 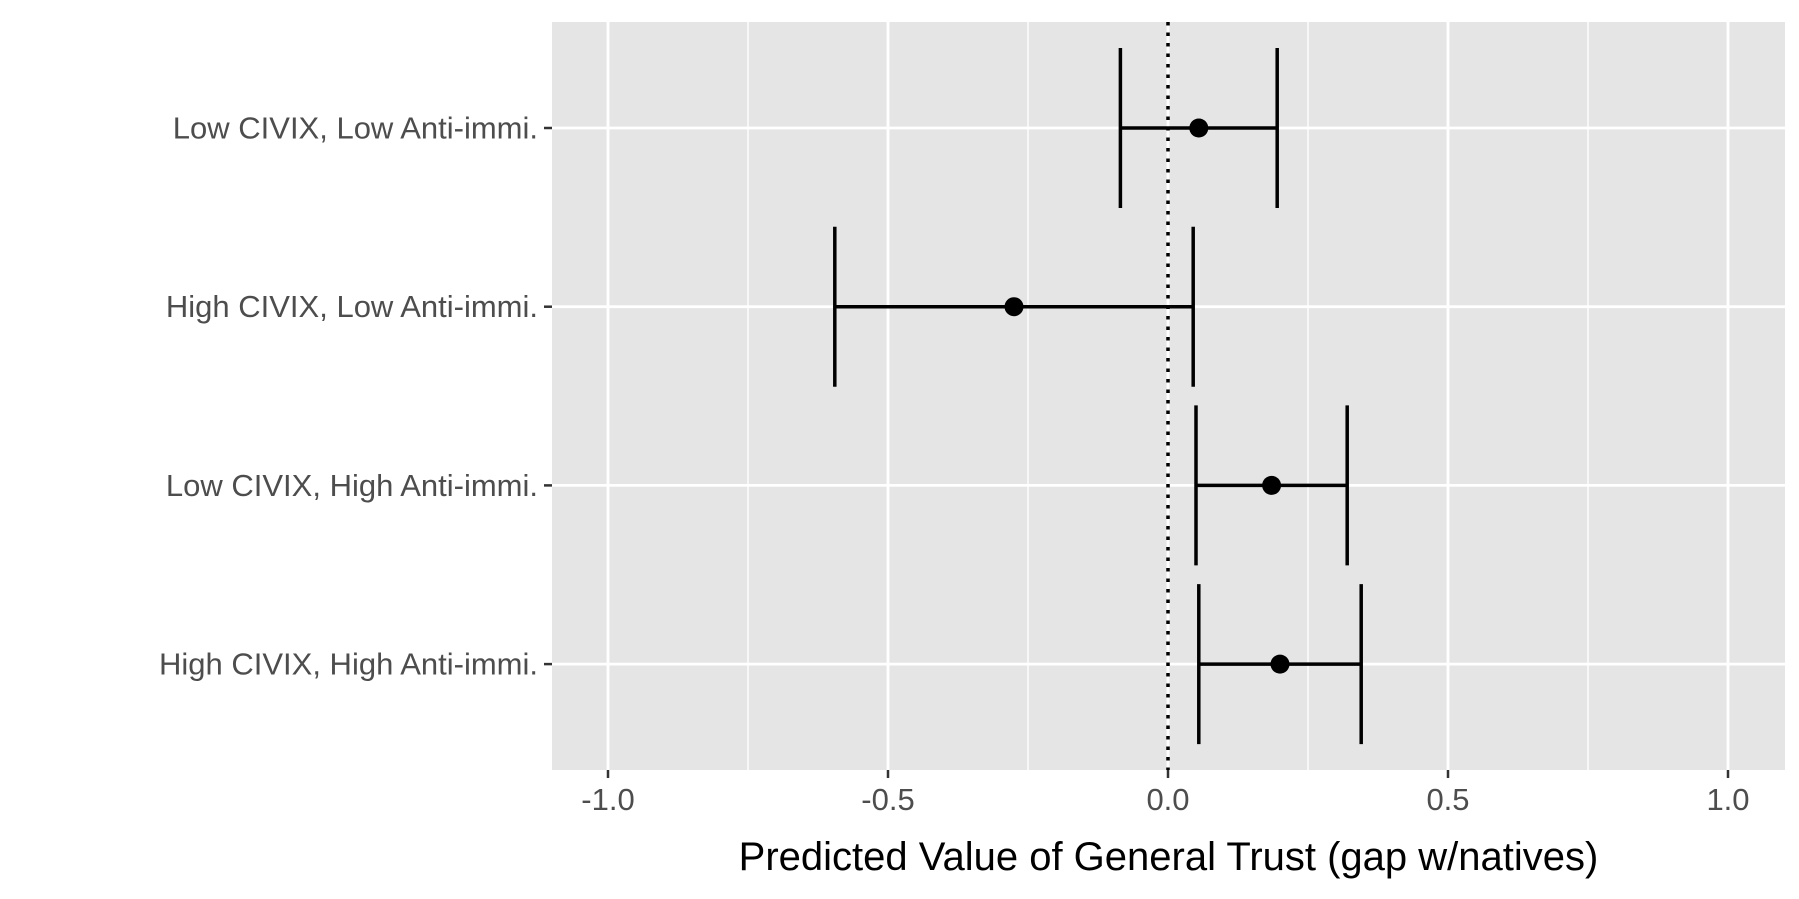 I want to click on point-estimates, so click(x=1147, y=396).